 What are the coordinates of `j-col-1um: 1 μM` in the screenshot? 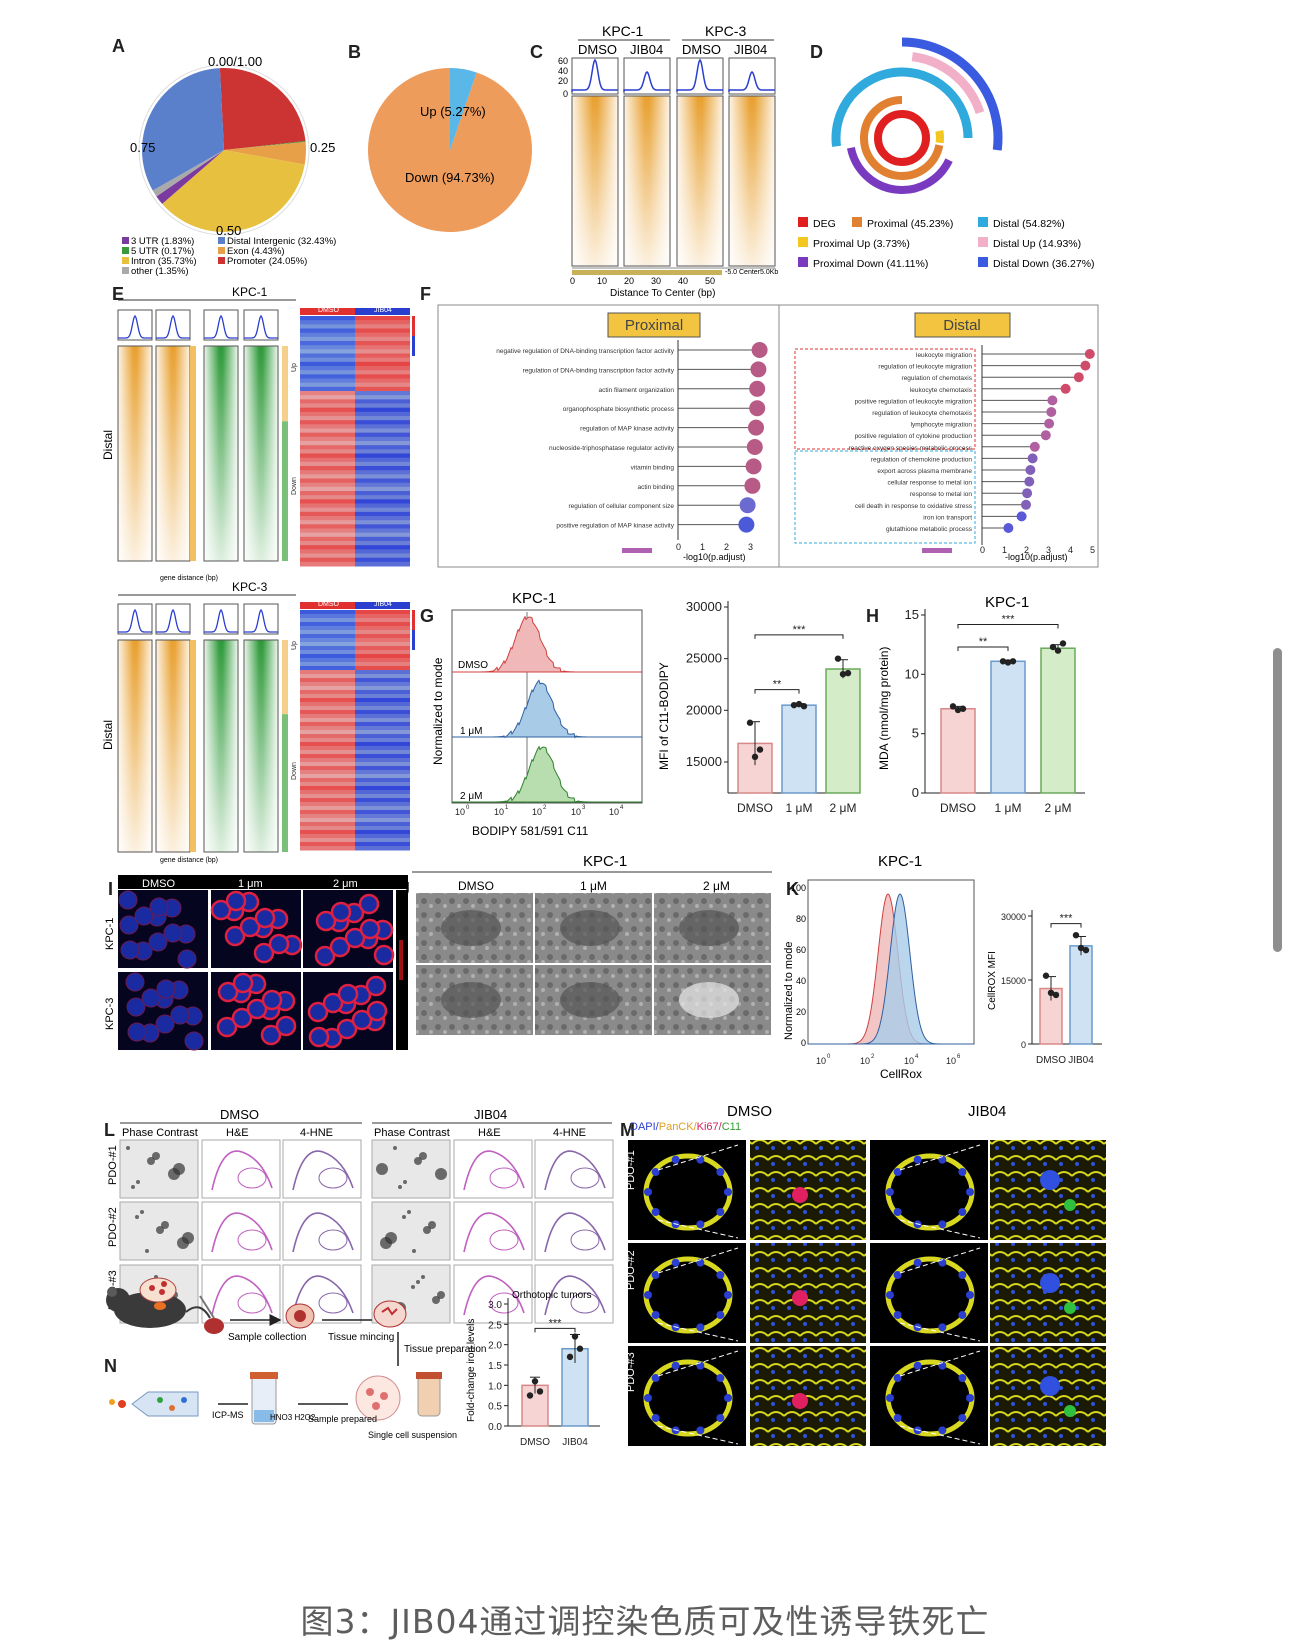 It's located at (593, 886).